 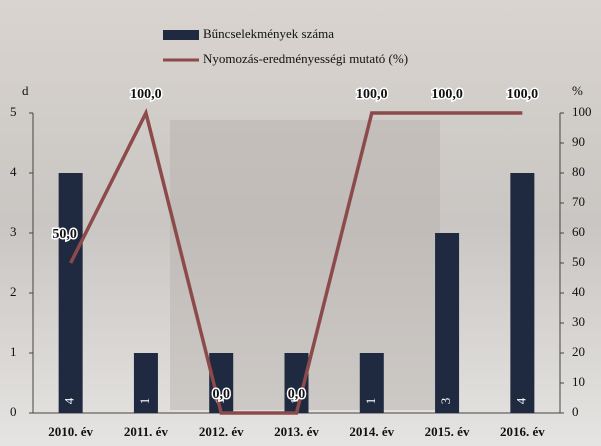 What do you see at coordinates (296, 431) in the screenshot?
I see `x-tick-label: 2013. év` at bounding box center [296, 431].